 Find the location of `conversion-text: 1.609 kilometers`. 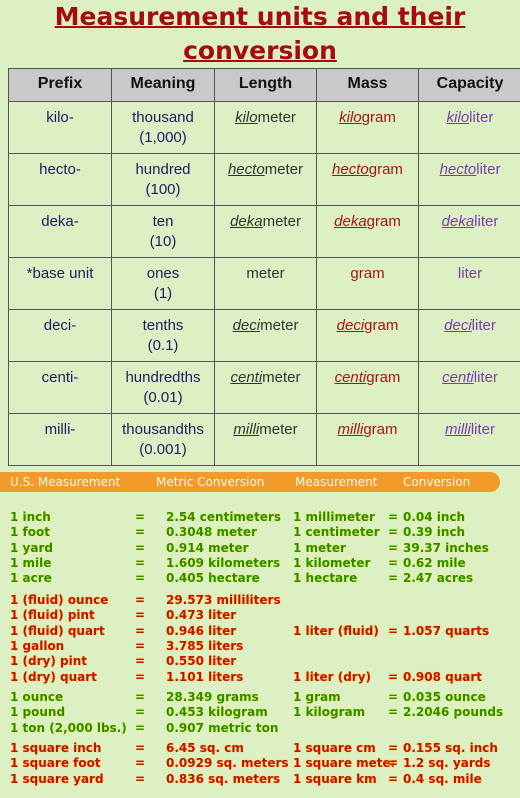

conversion-text: 1.609 kilometers is located at coordinates (223, 562).